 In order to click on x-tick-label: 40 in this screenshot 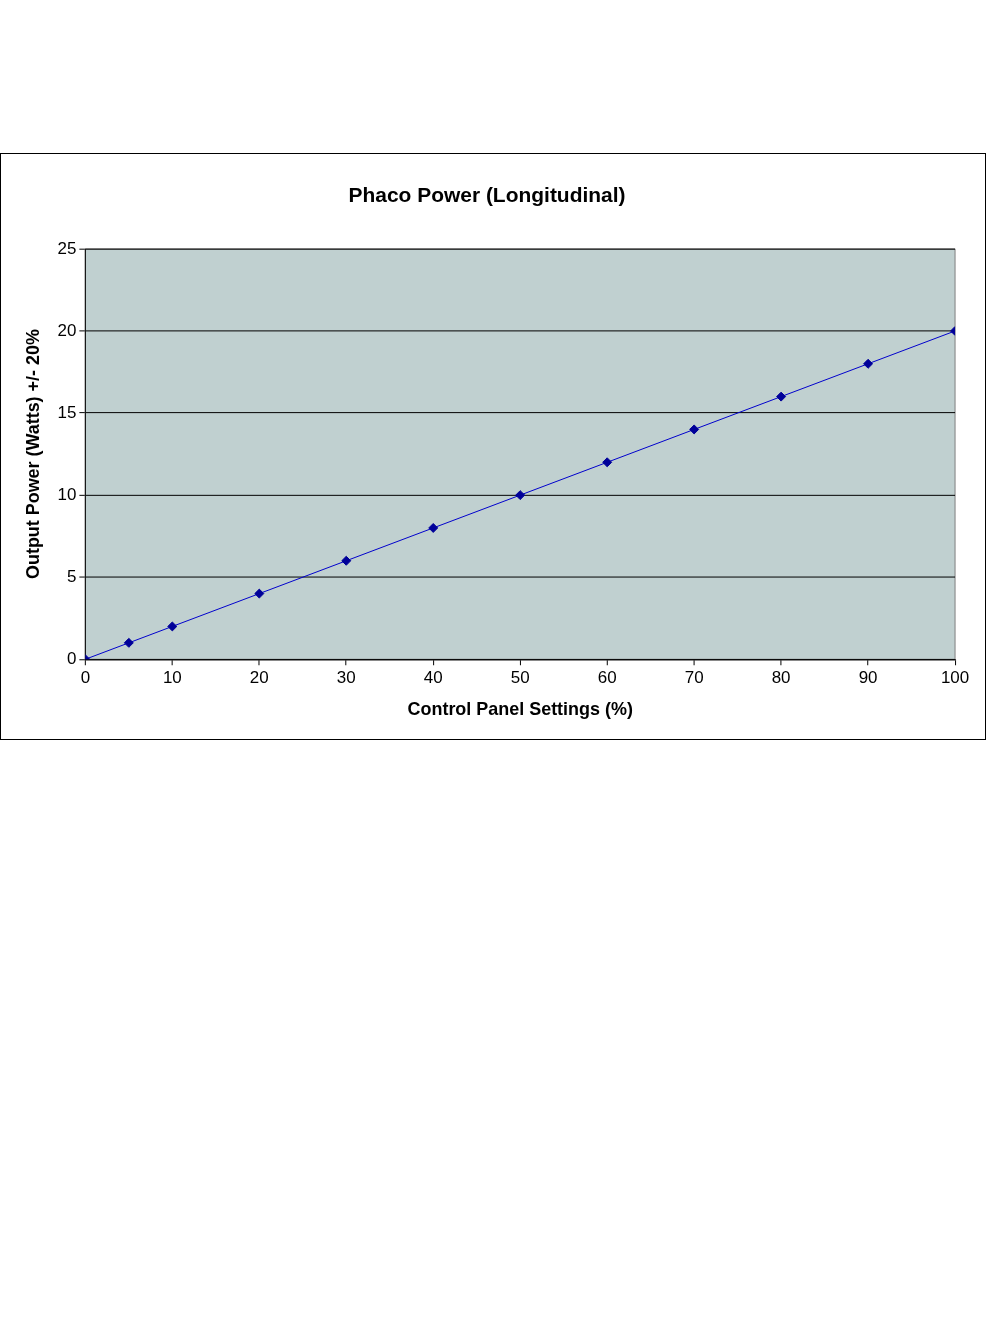, I will do `click(433, 678)`.